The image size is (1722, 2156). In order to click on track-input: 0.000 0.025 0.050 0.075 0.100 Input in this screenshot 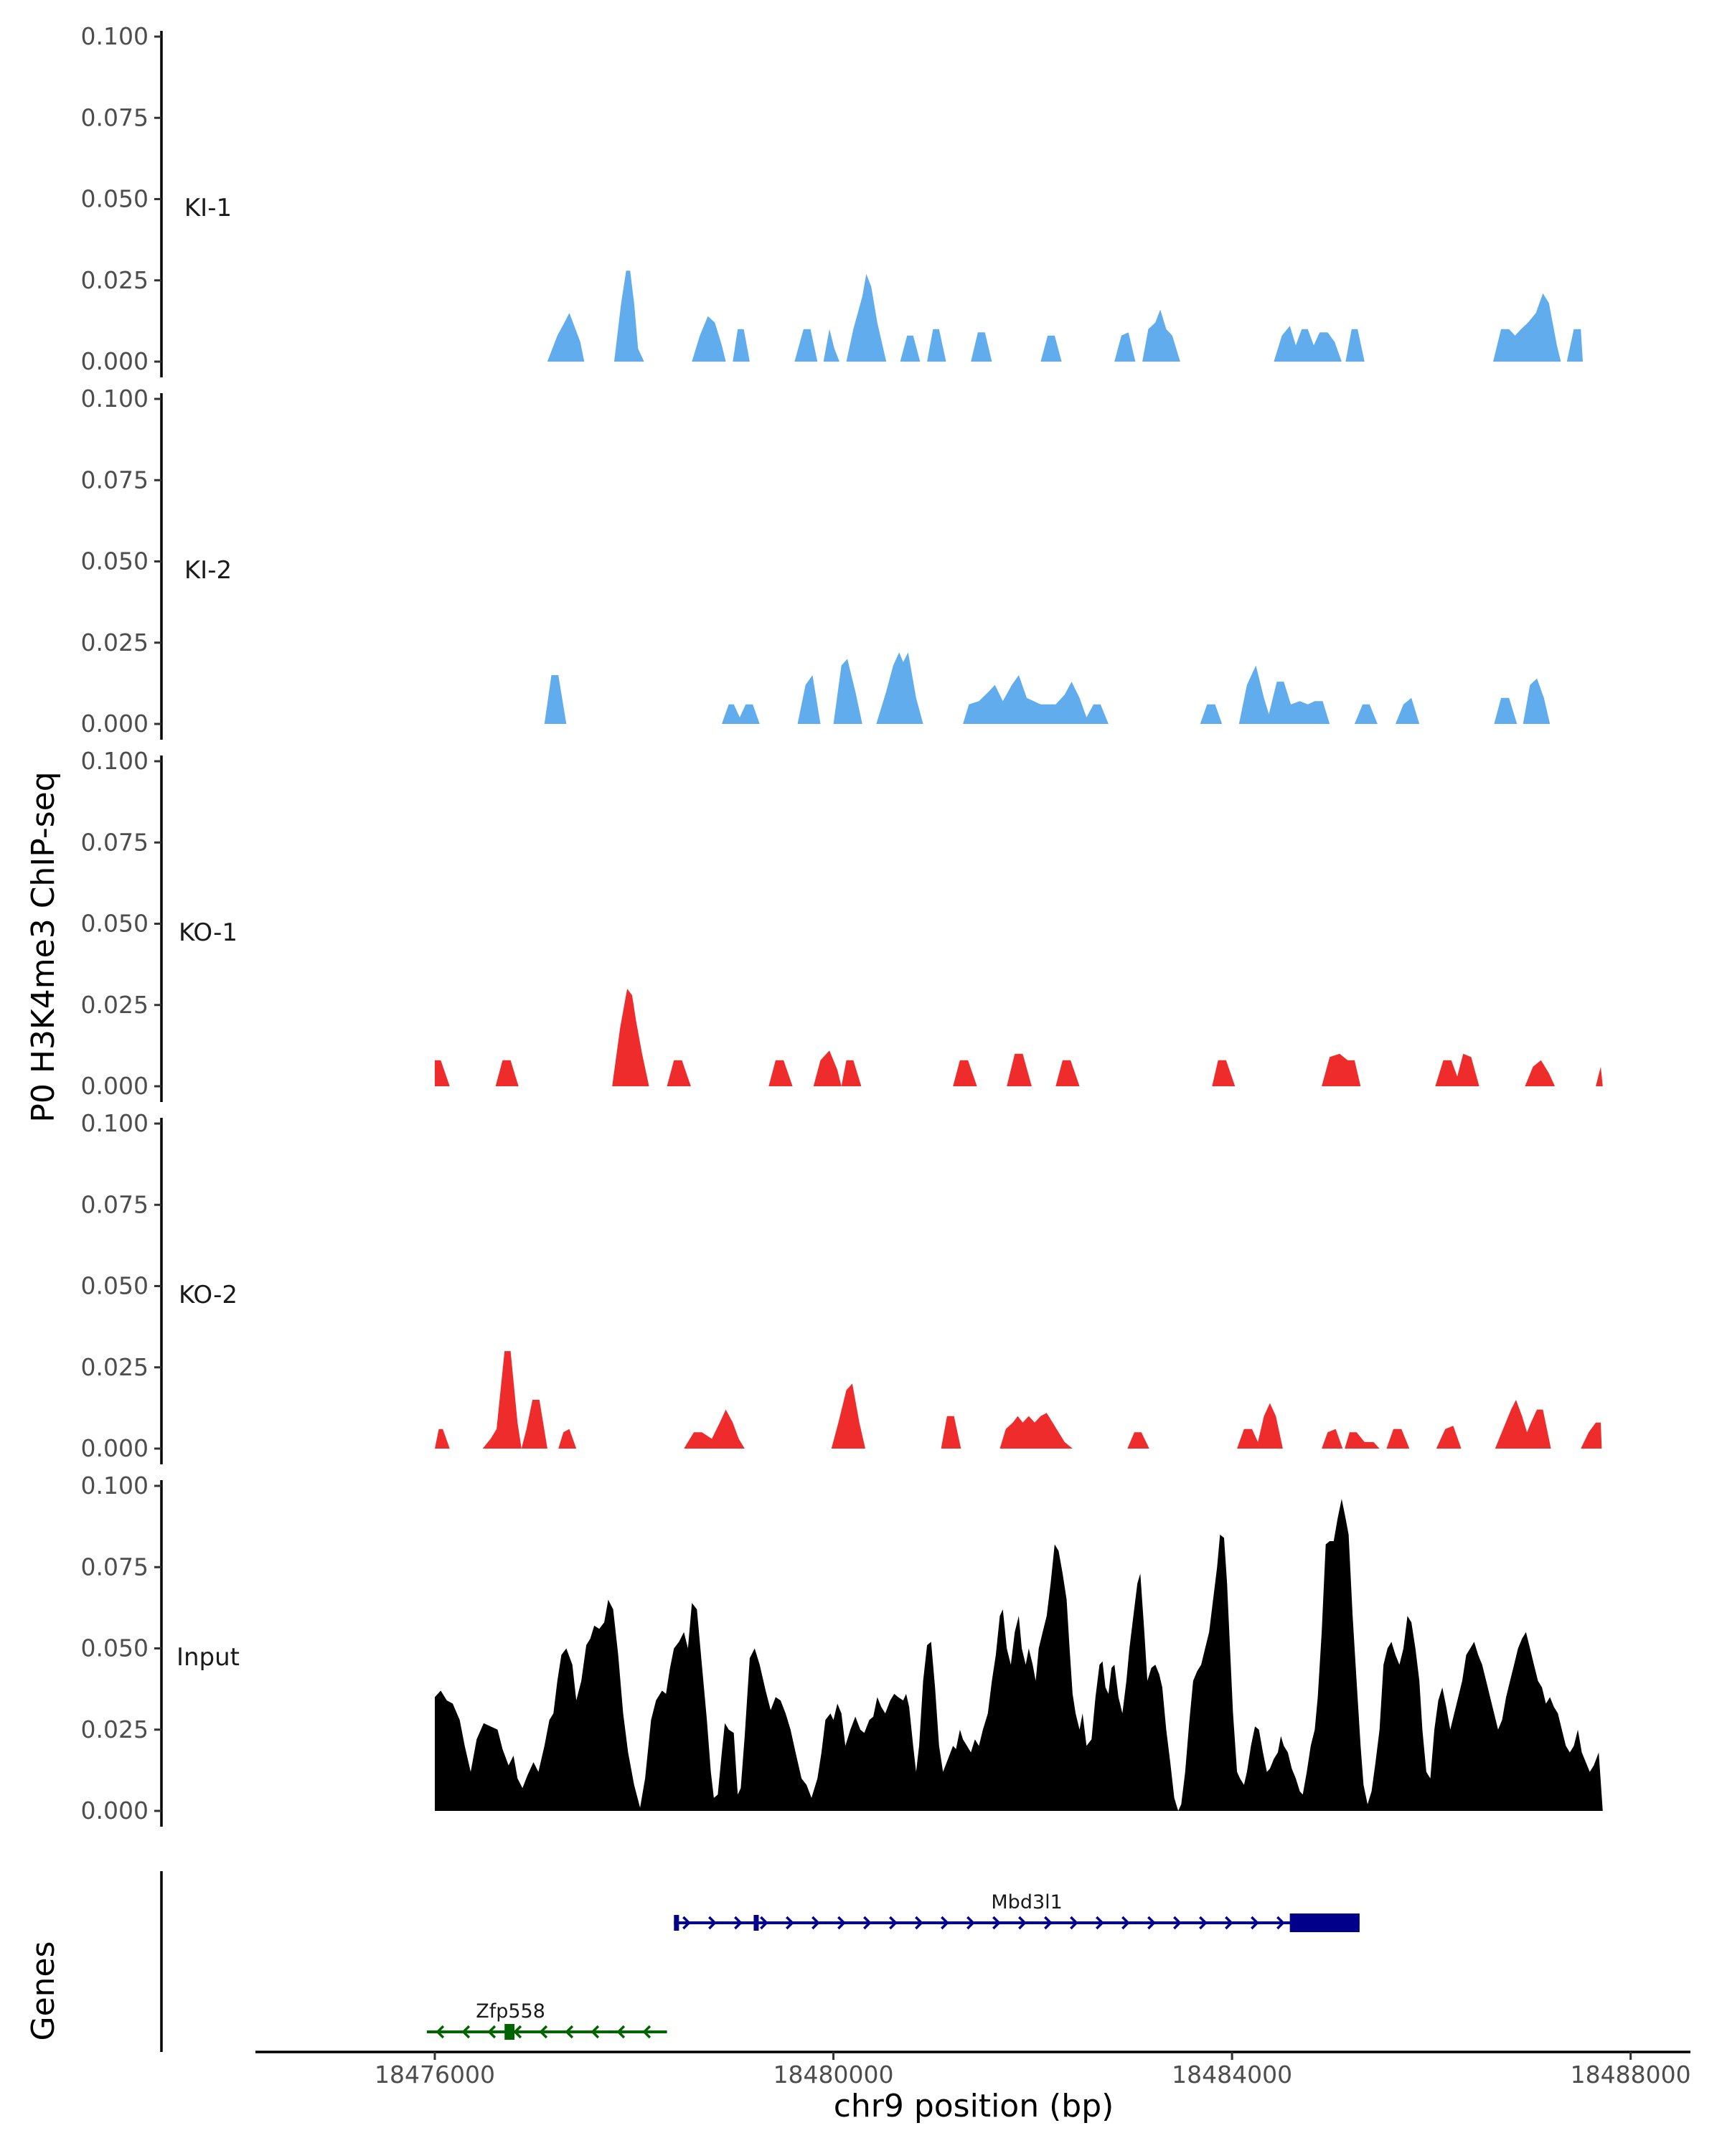, I will do `click(842, 1649)`.